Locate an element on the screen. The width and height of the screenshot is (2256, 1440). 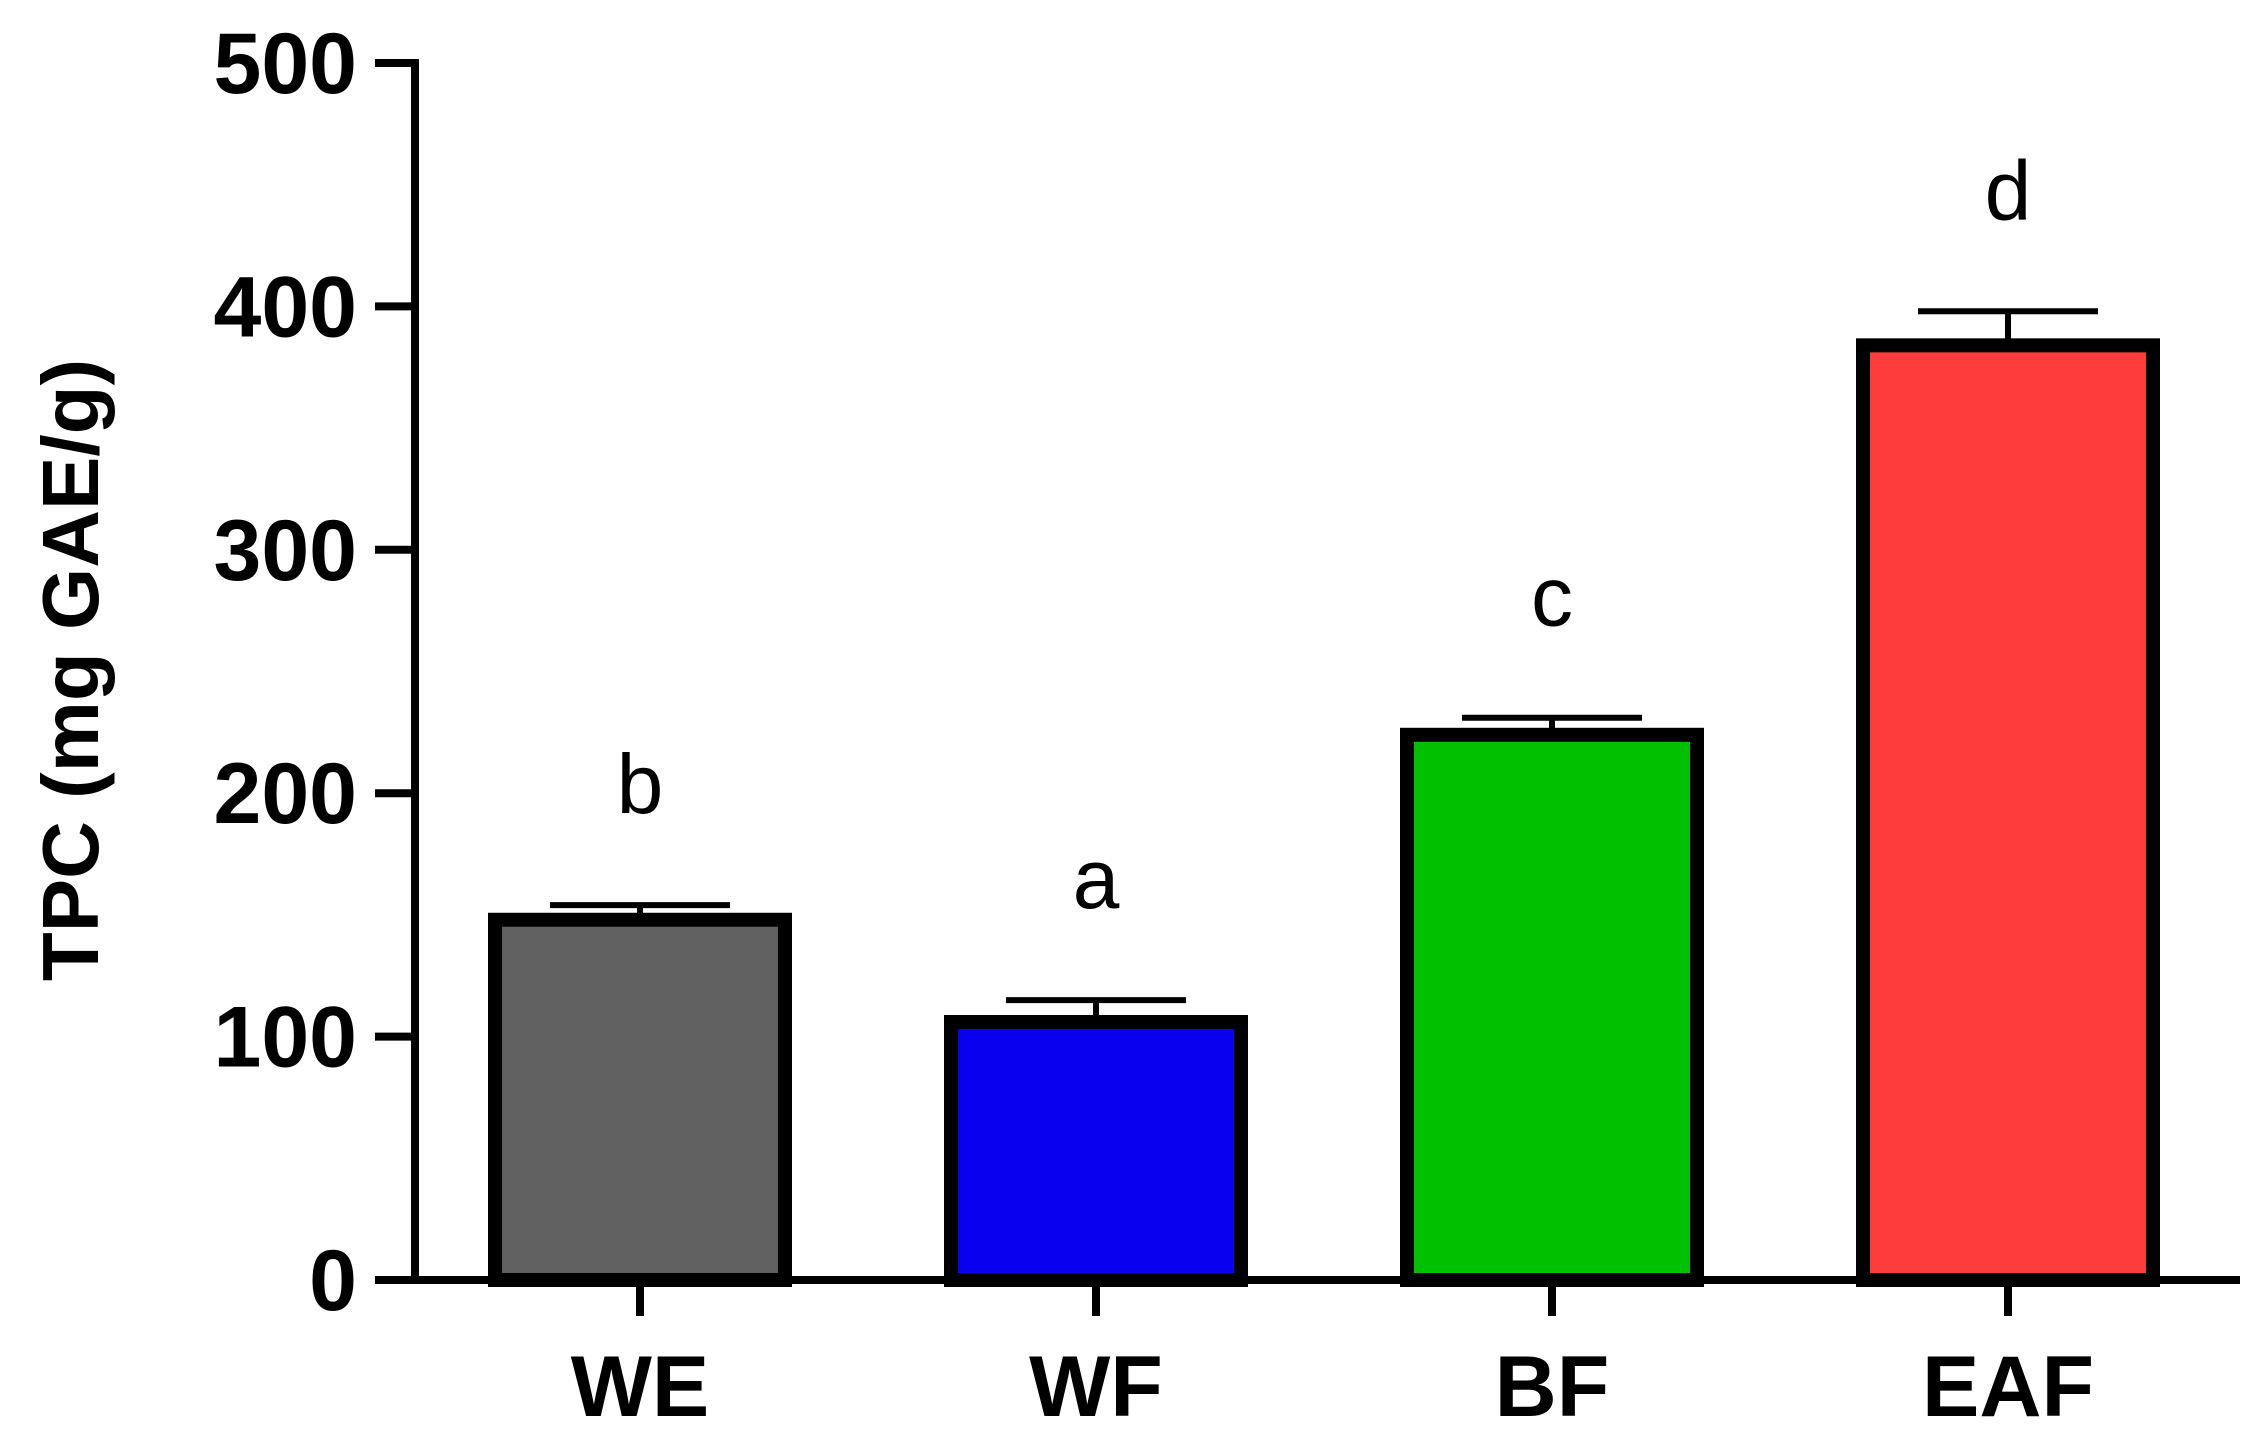
y-tick-label: 400 is located at coordinates (286, 307).